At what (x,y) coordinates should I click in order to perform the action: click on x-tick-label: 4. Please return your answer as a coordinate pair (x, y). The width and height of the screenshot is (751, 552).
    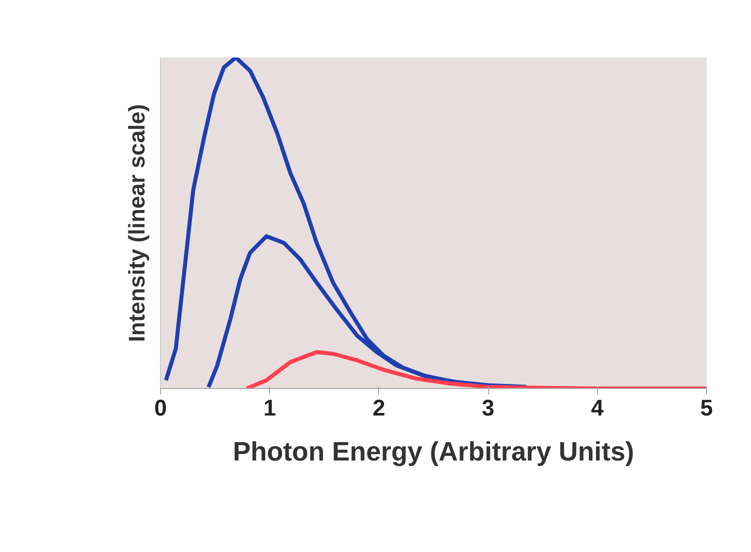
    Looking at the image, I should click on (597, 407).